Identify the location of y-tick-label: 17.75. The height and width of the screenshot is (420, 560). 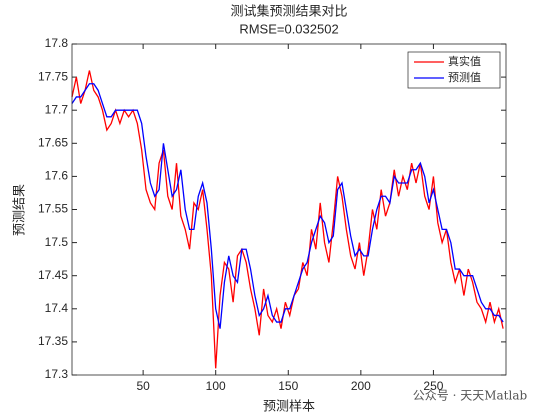
(53, 76).